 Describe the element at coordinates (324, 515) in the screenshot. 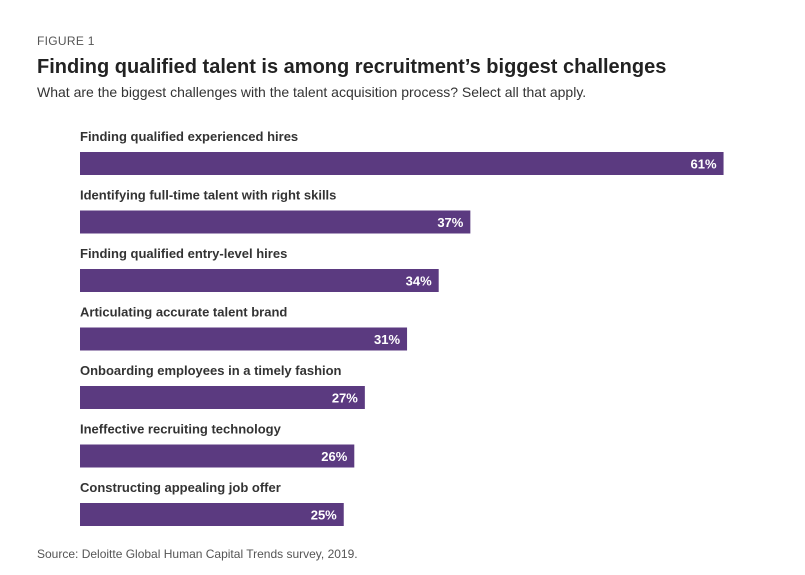

I see `bar-value-label: 25%` at that location.